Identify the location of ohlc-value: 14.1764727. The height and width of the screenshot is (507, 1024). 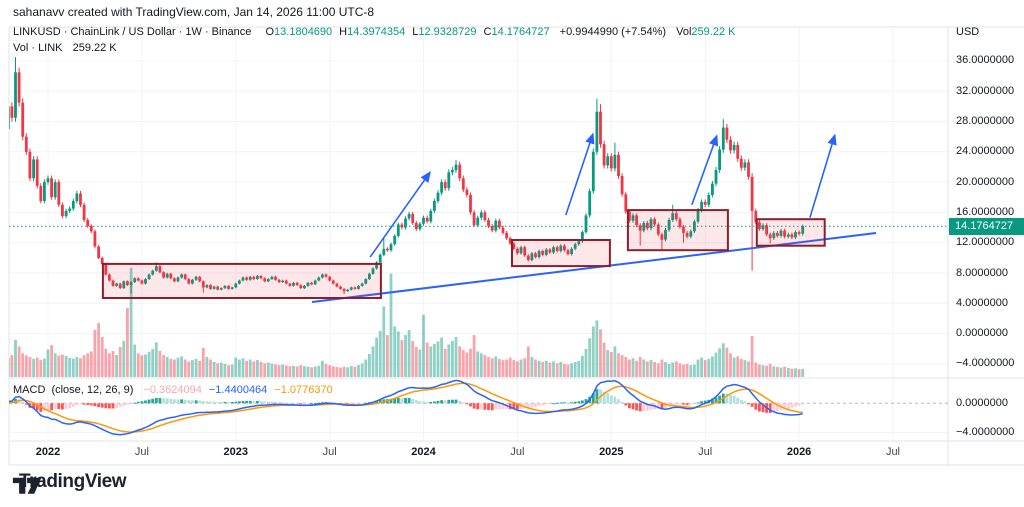
(520, 32).